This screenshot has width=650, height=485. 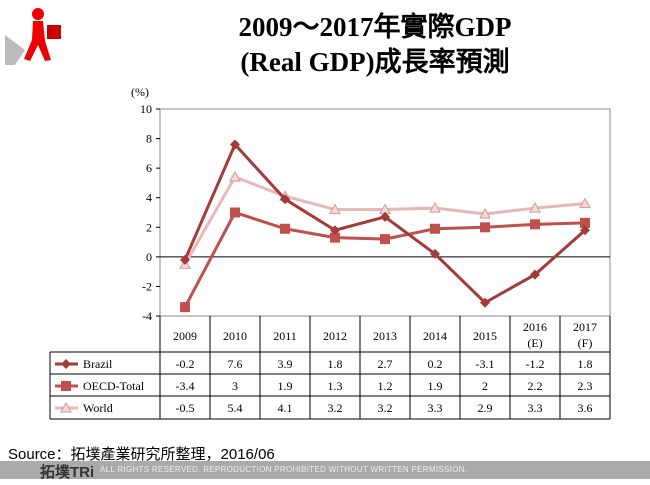 I want to click on y-tick-label: 4, so click(x=149, y=198).